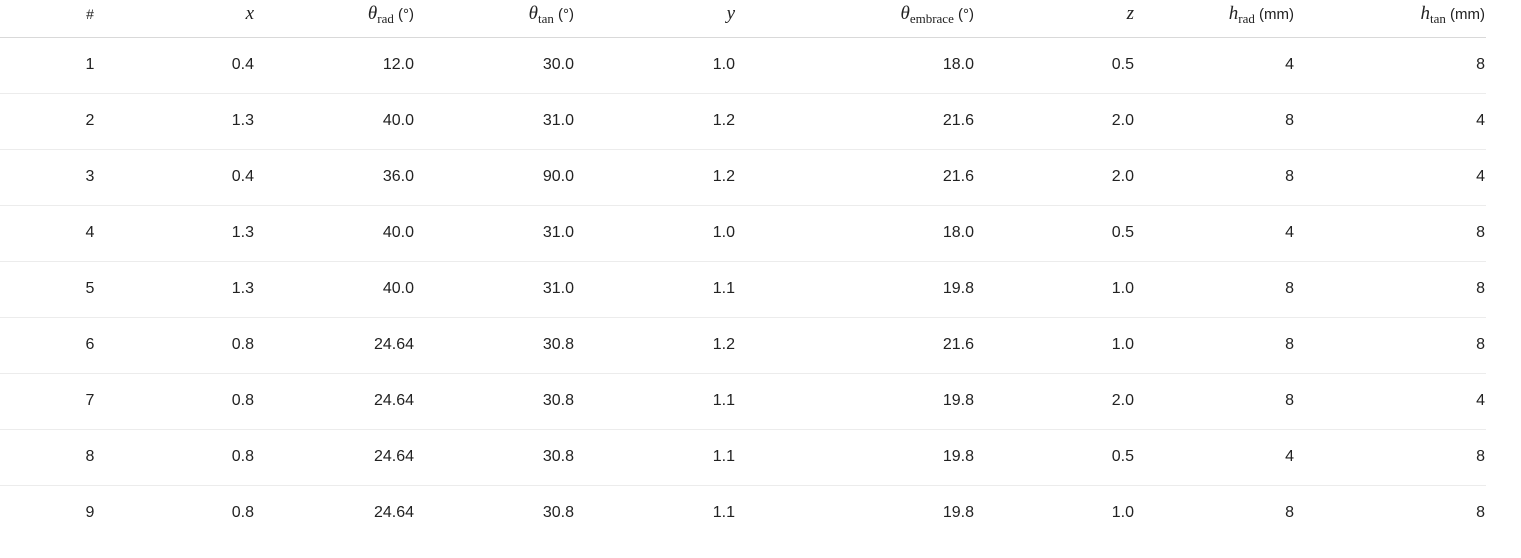 This screenshot has width=1521, height=558. What do you see at coordinates (335, 233) in the screenshot?
I see `cell-theta-rad: 40.0` at bounding box center [335, 233].